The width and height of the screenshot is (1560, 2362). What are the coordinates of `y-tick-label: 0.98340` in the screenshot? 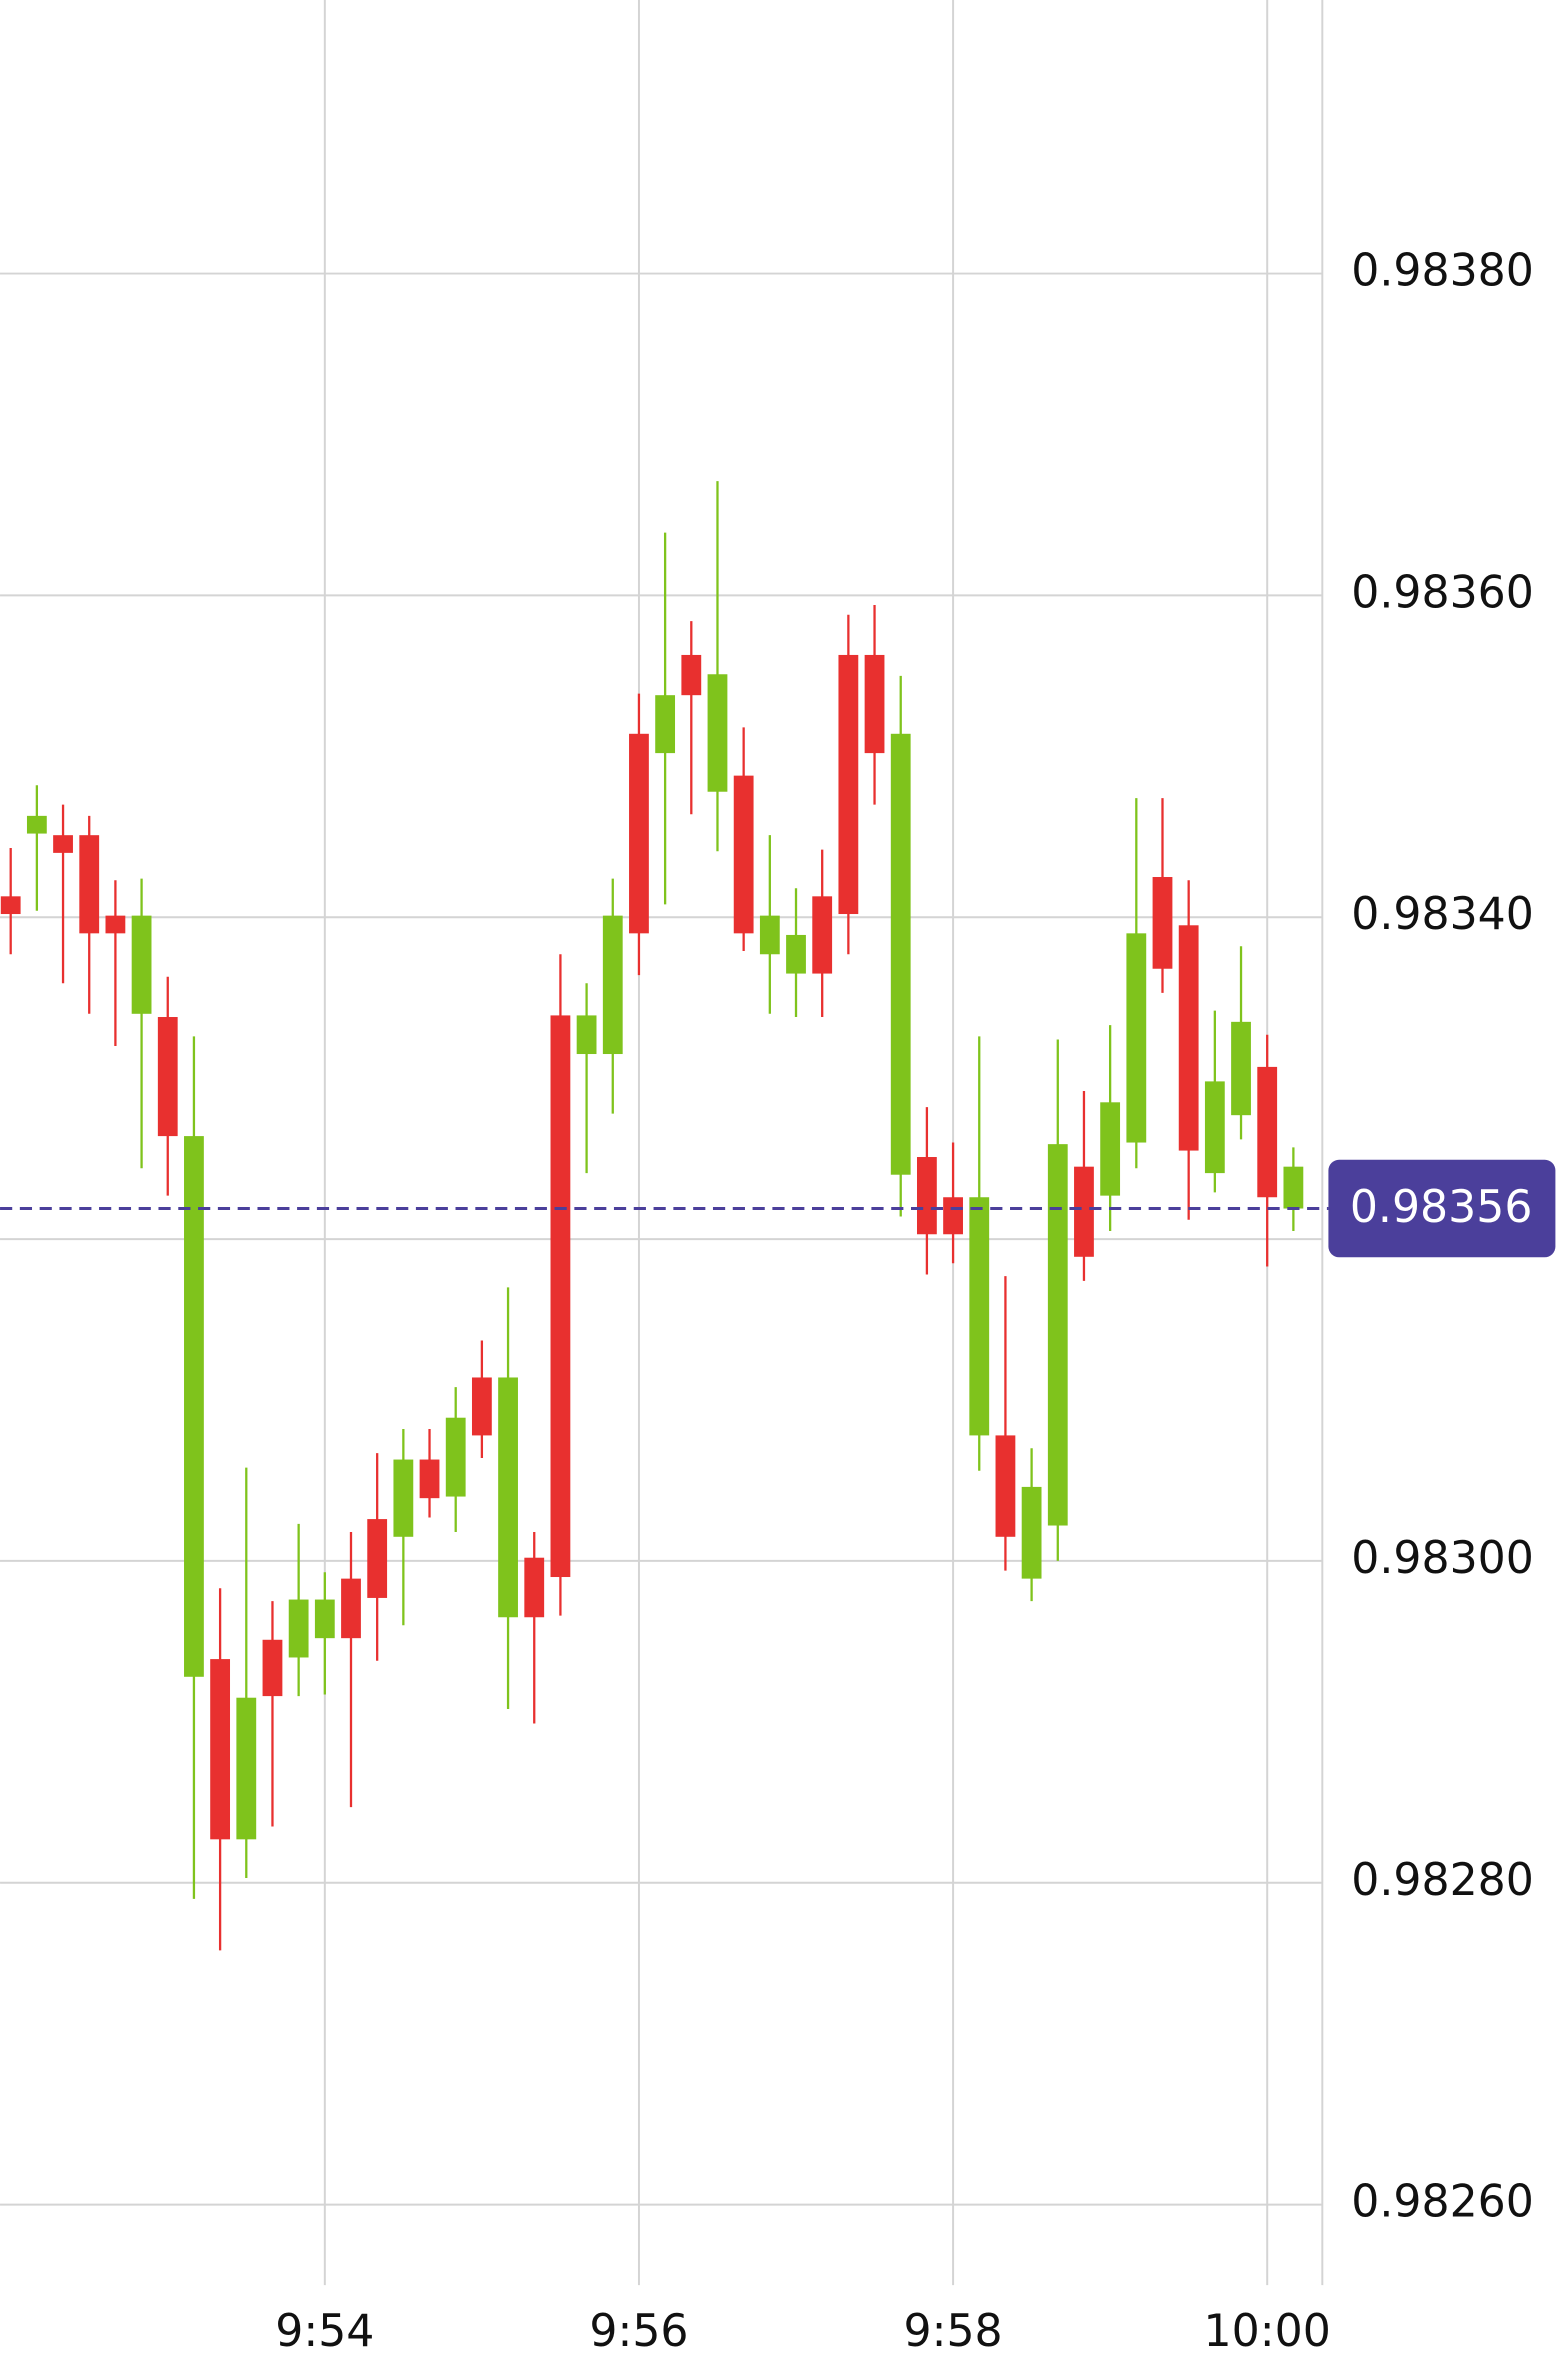 It's located at (1442, 914).